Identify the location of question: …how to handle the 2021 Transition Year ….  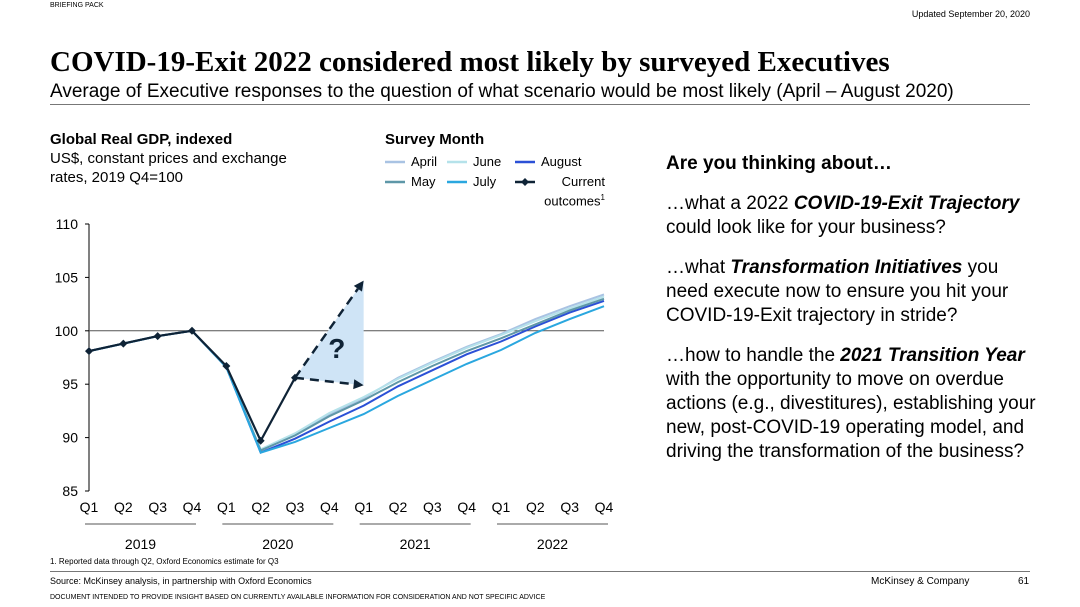
(851, 404).